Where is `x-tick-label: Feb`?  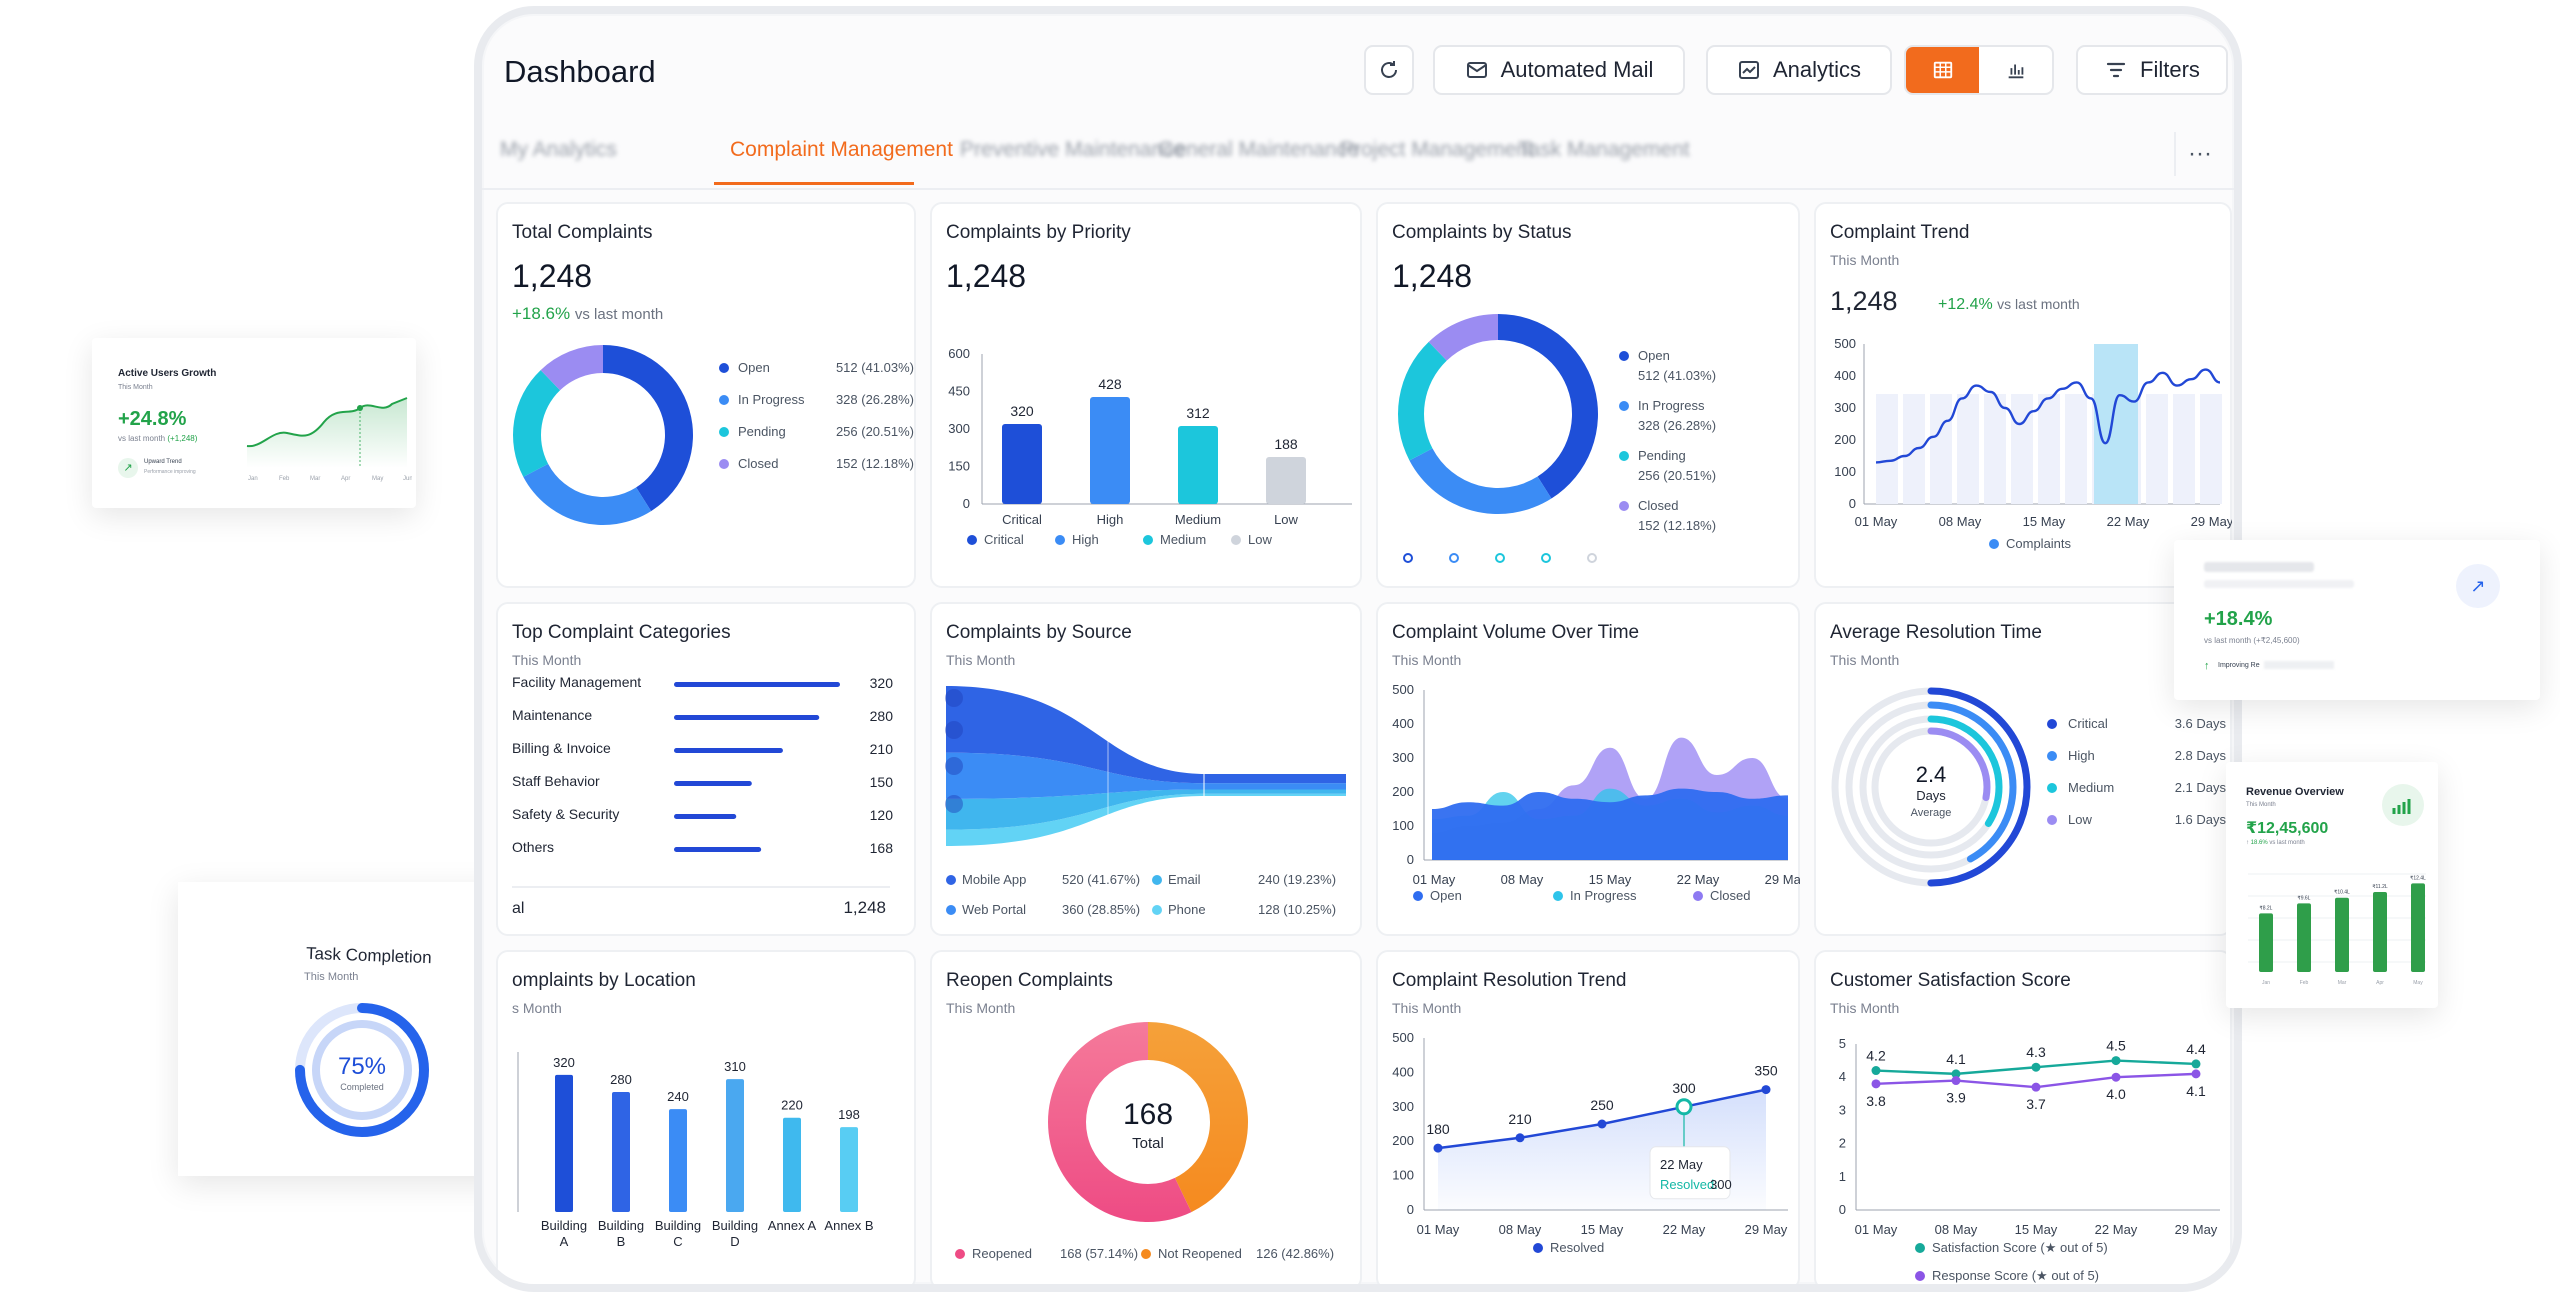
x-tick-label: Feb is located at coordinates (2304, 983).